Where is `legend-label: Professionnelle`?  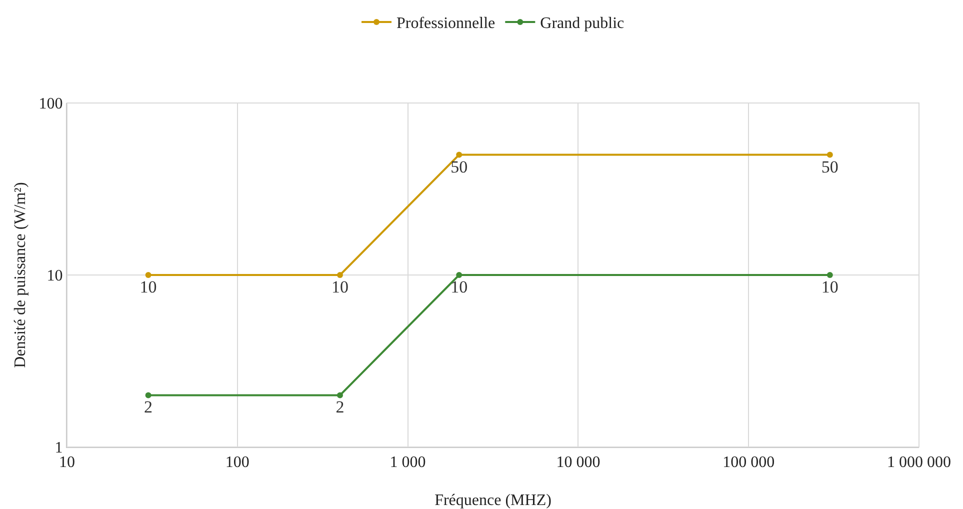
legend-label: Professionnelle is located at coordinates (446, 23).